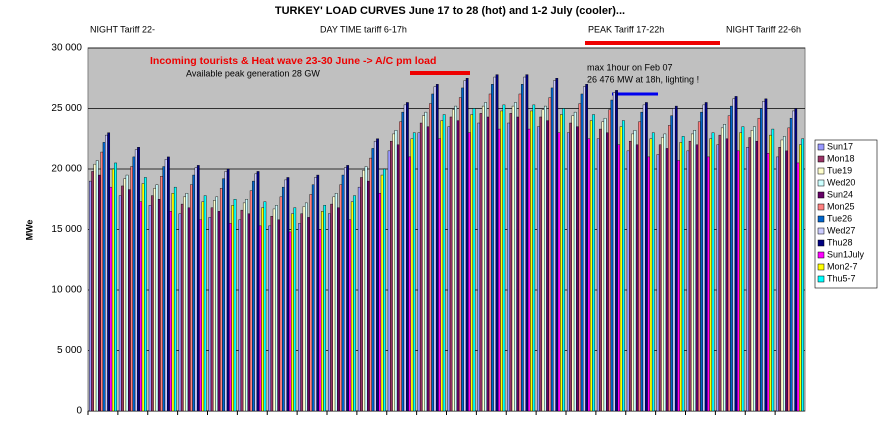 Image resolution: width=878 pixels, height=423 pixels. What do you see at coordinates (66, 290) in the screenshot?
I see `y-tick-label: 10 000` at bounding box center [66, 290].